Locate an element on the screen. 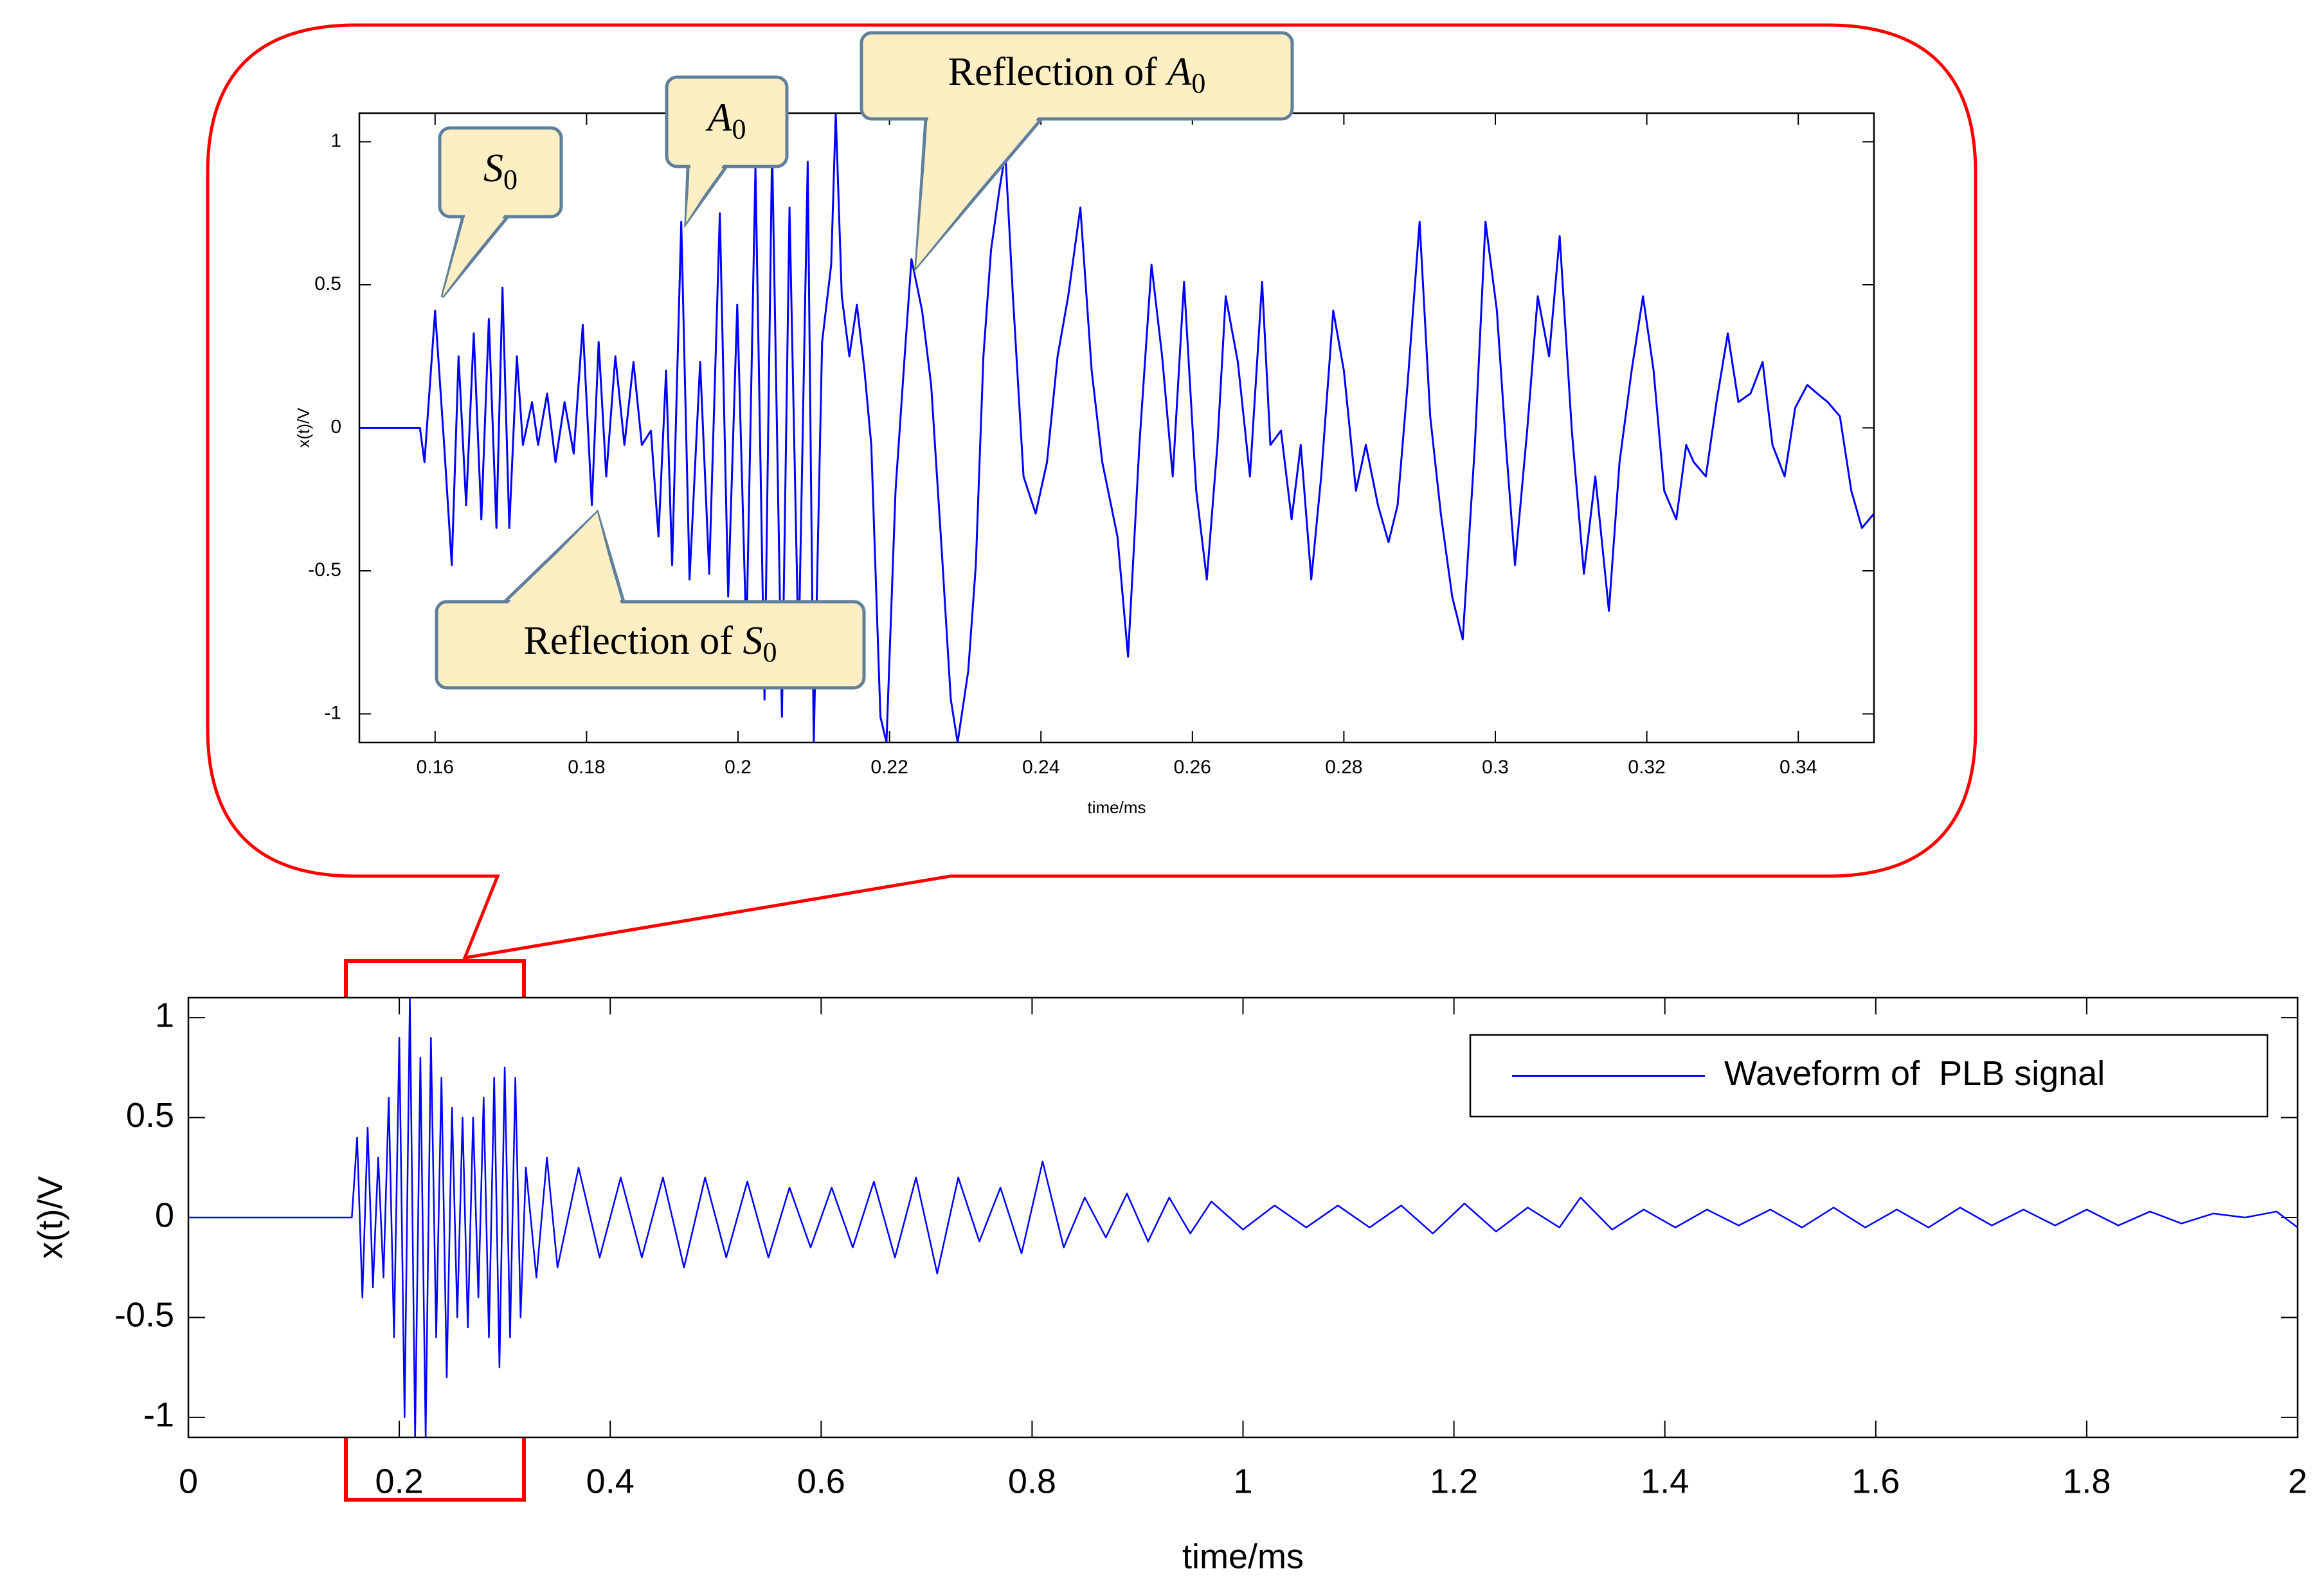 Image resolution: width=2324 pixels, height=1591 pixels. x-tick-label: 0.8 is located at coordinates (1032, 1481).